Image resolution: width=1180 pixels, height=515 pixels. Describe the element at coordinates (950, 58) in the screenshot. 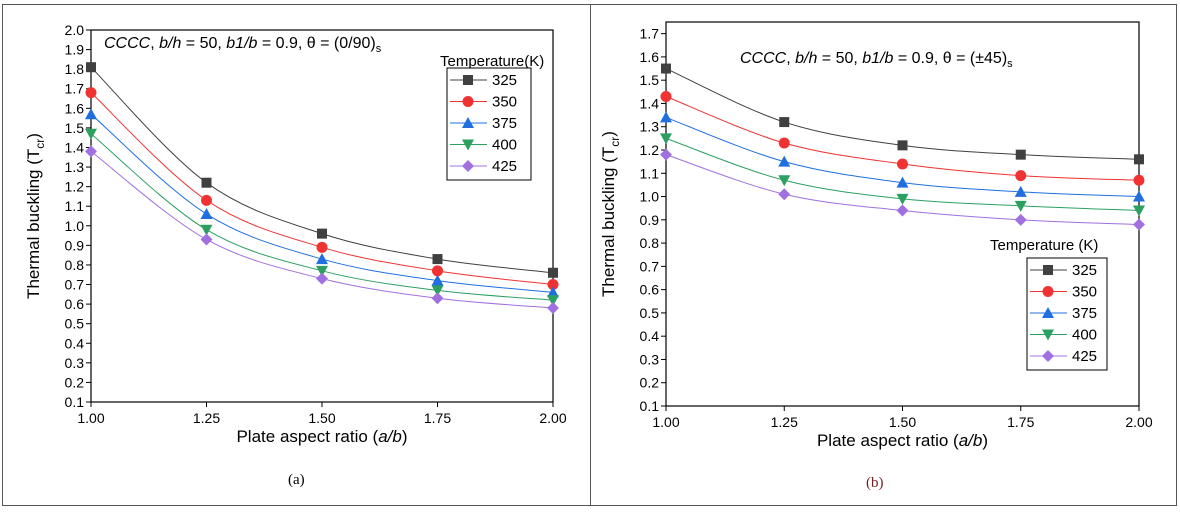

I see `ann: = 0.9, θ = (±45)` at that location.